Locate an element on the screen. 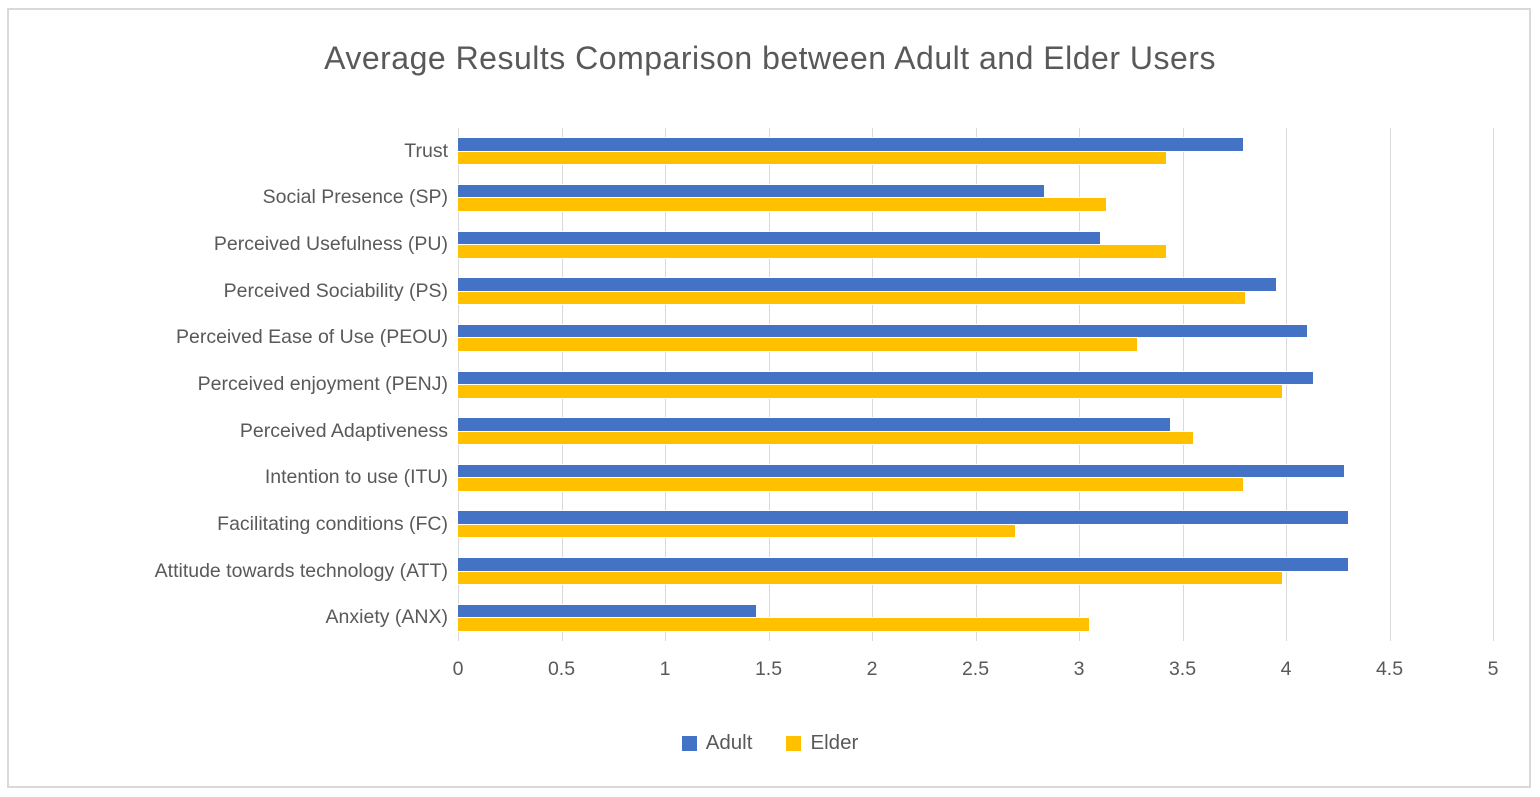 Image resolution: width=1540 pixels, height=797 pixels. legend-item-elder: Elder is located at coordinates (822, 743).